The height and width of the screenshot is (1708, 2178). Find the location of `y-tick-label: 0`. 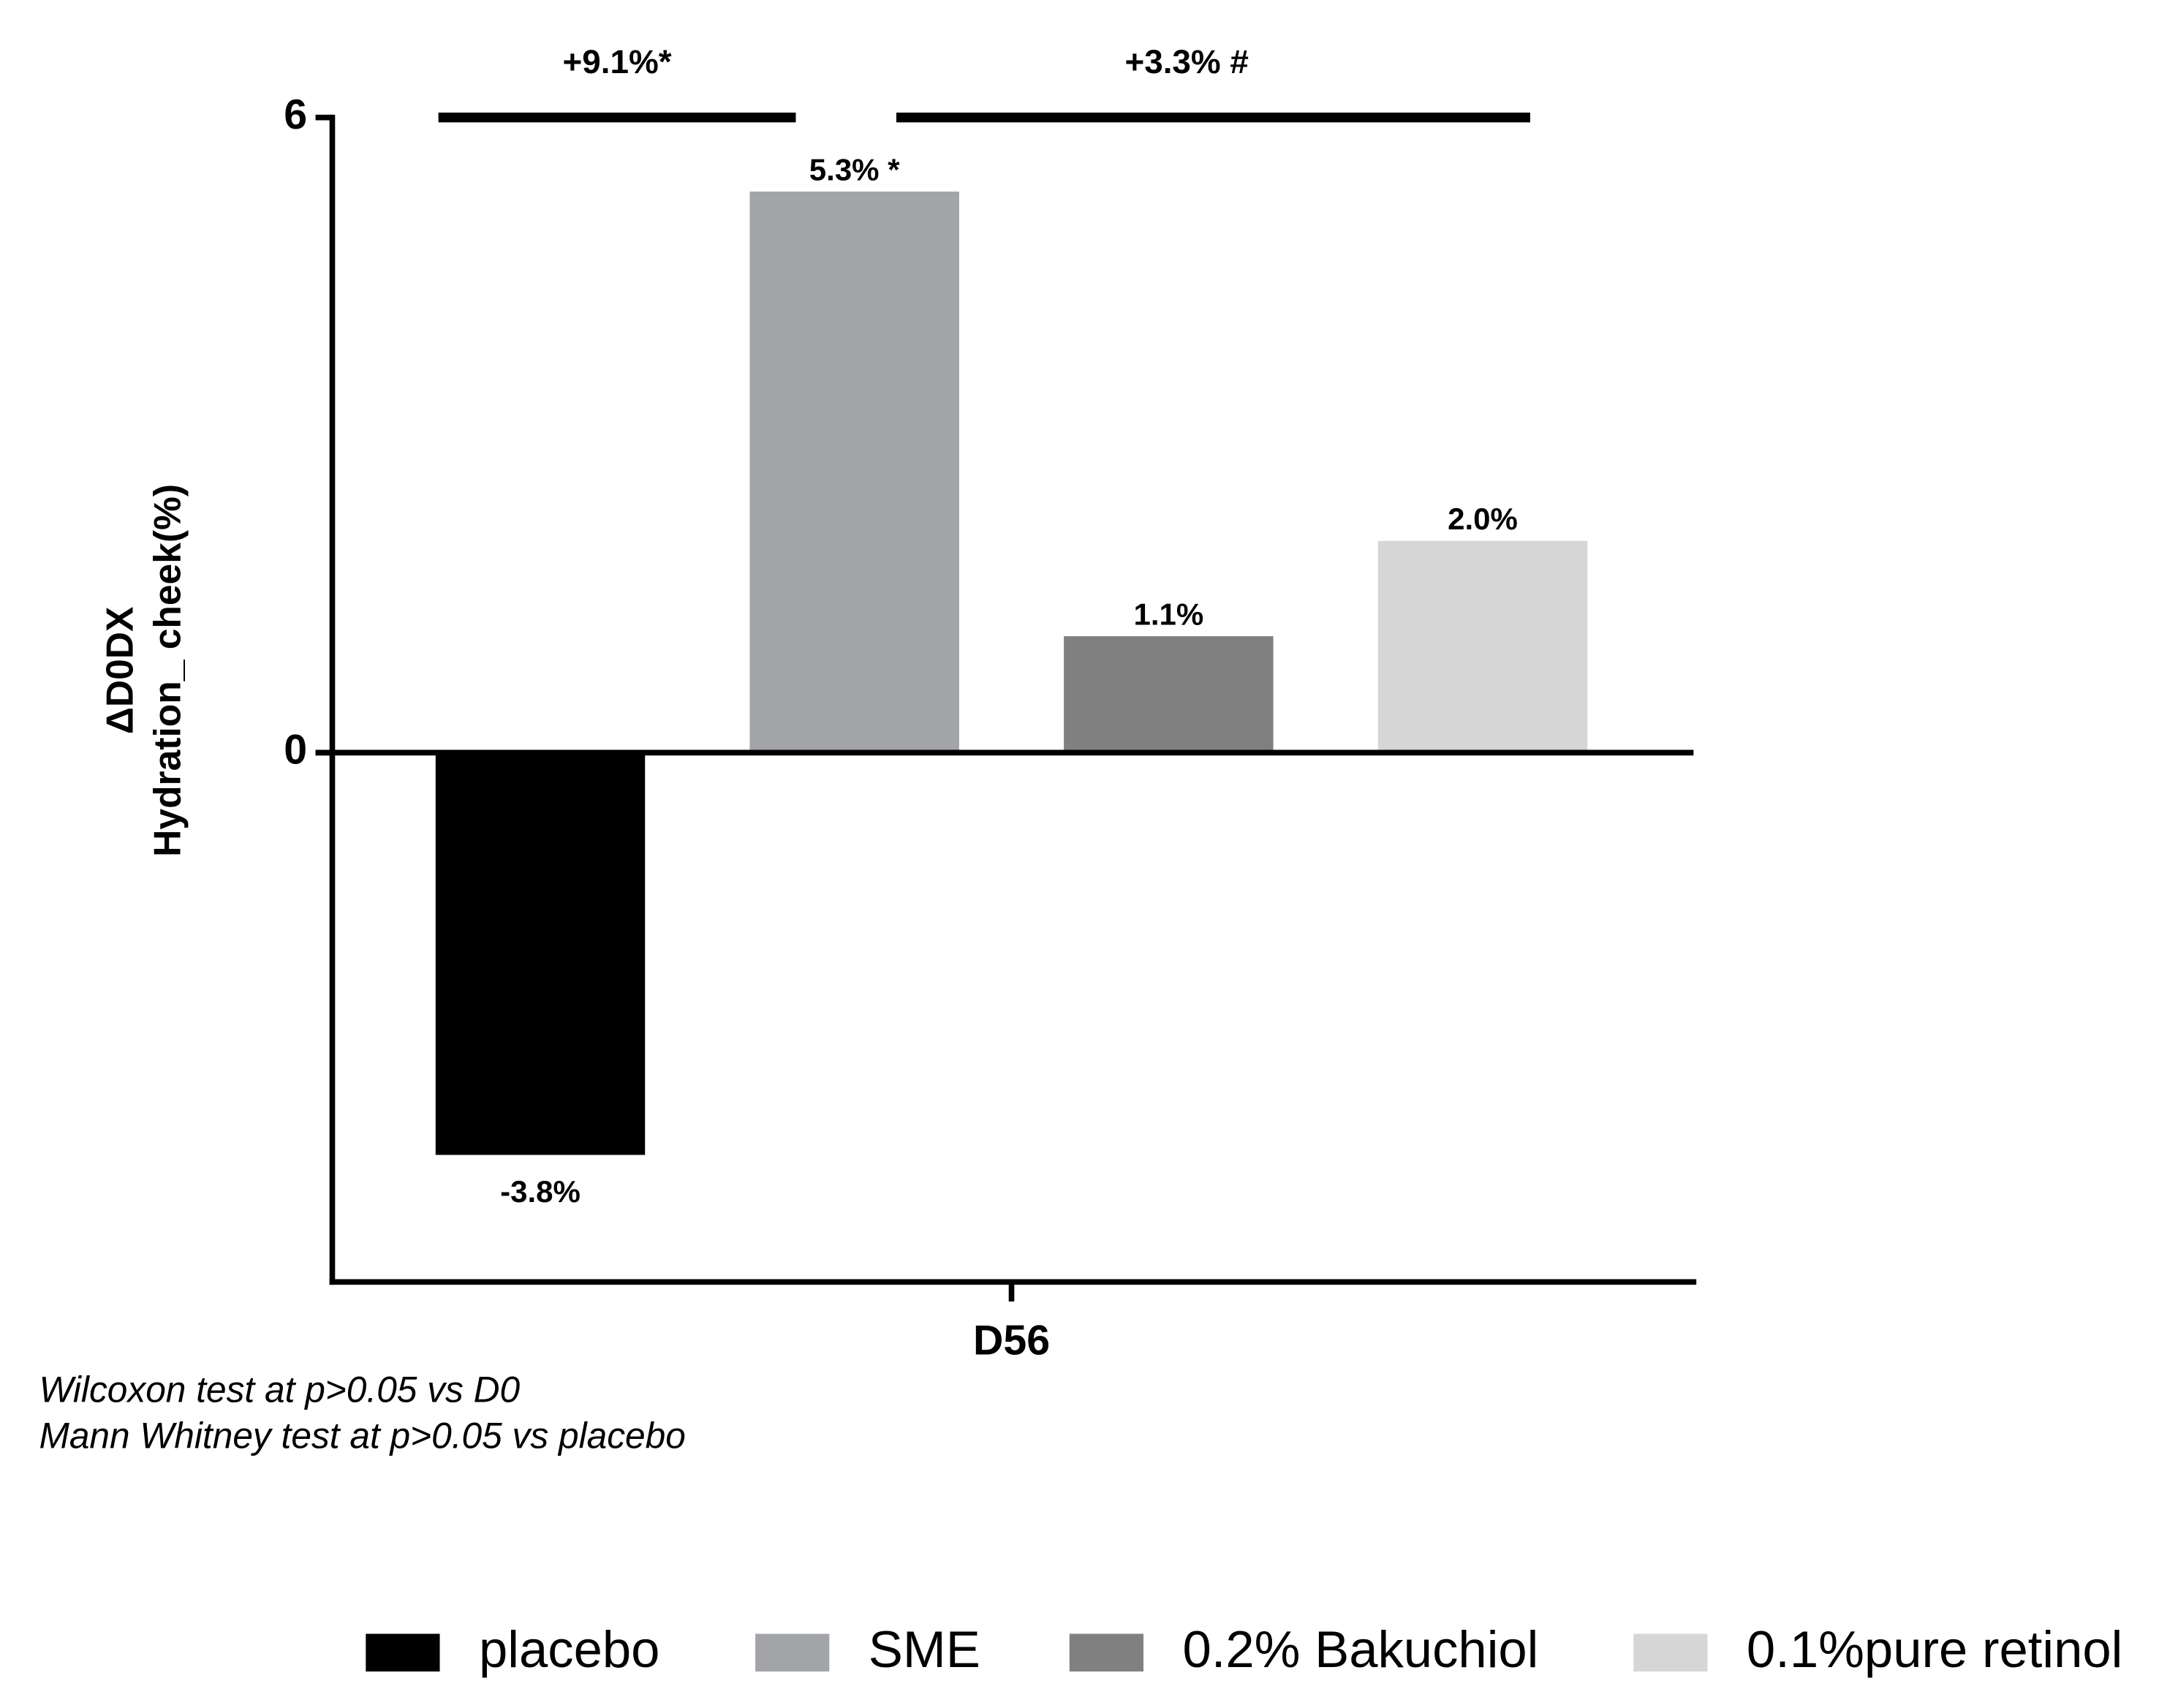

y-tick-label: 0 is located at coordinates (295, 750).